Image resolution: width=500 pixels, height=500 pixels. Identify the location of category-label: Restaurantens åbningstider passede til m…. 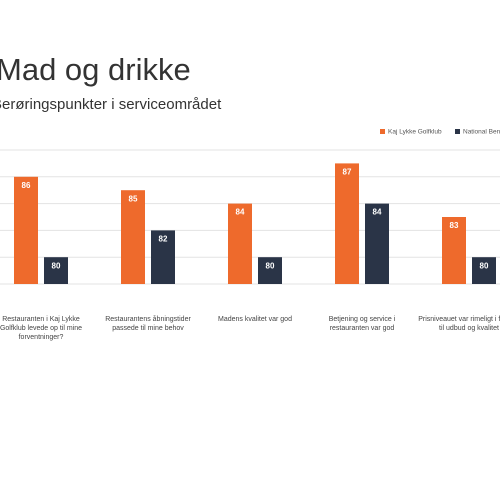
(148, 324).